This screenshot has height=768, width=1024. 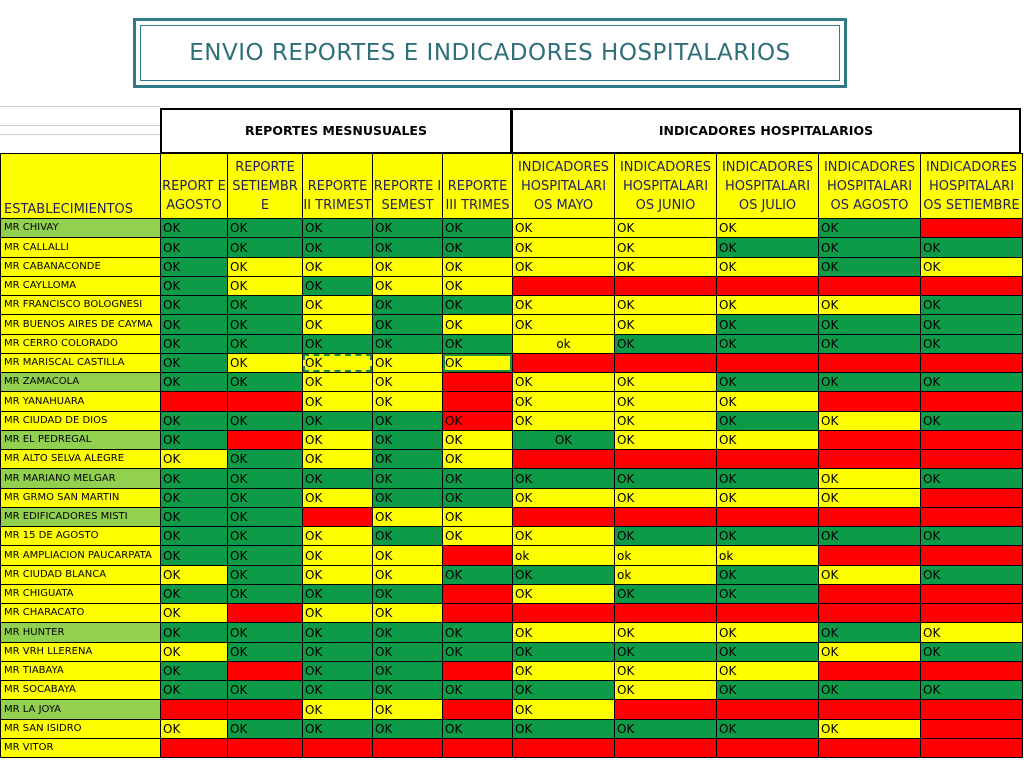 What do you see at coordinates (80, 247) in the screenshot?
I see `establishment-name: MR CALLALLI` at bounding box center [80, 247].